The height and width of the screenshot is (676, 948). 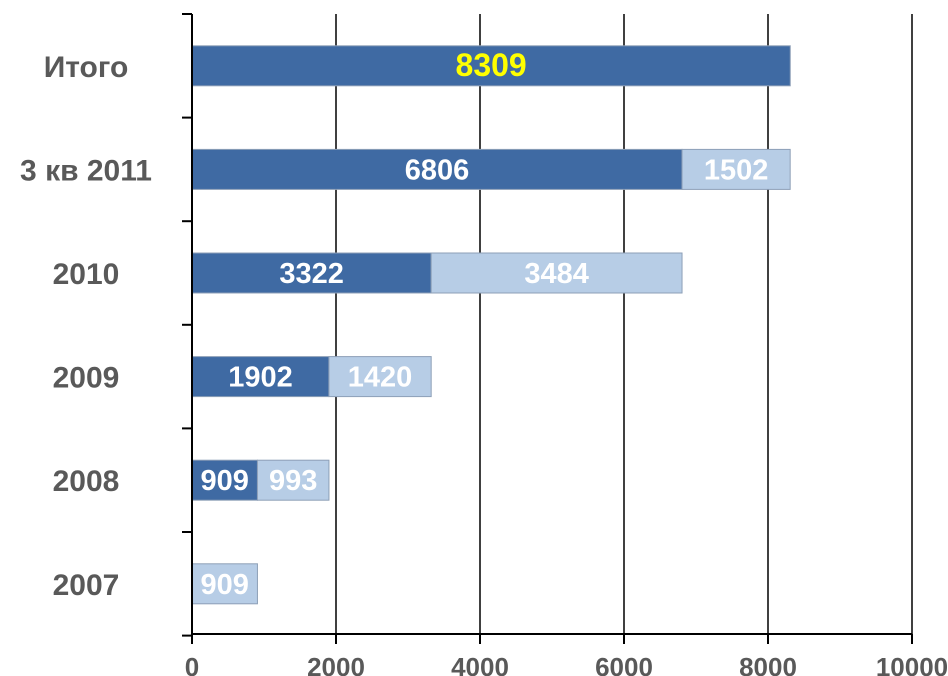 I want to click on bar-value-label-0-0: 8309, so click(x=491, y=65).